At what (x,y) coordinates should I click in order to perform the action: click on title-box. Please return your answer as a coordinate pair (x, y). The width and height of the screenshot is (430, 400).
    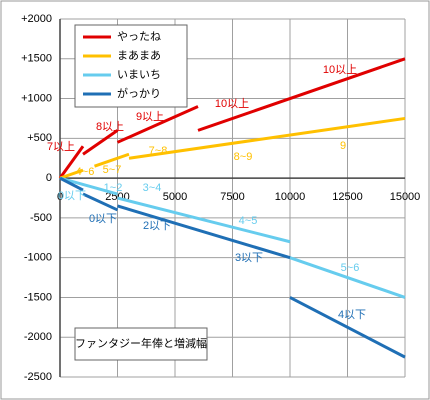
    Looking at the image, I should click on (141, 344).